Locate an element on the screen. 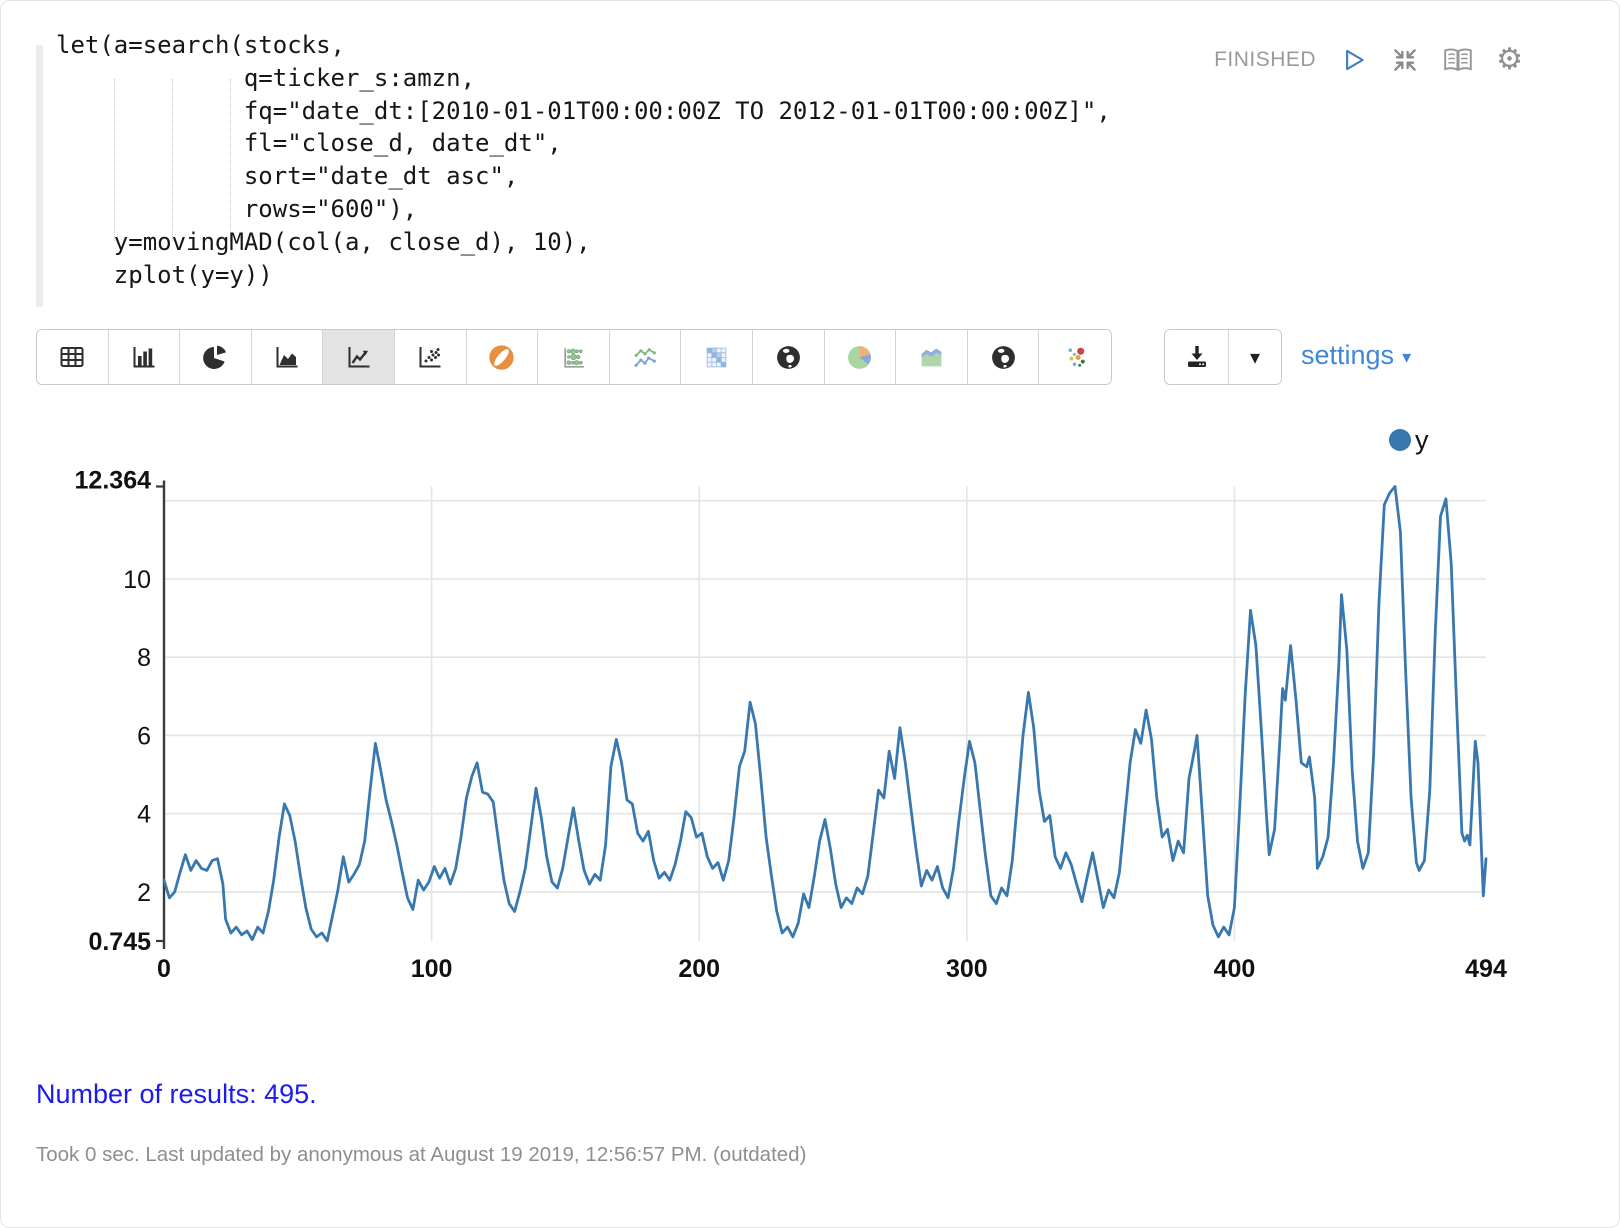  chart-type-scatter-chart is located at coordinates (430, 357).